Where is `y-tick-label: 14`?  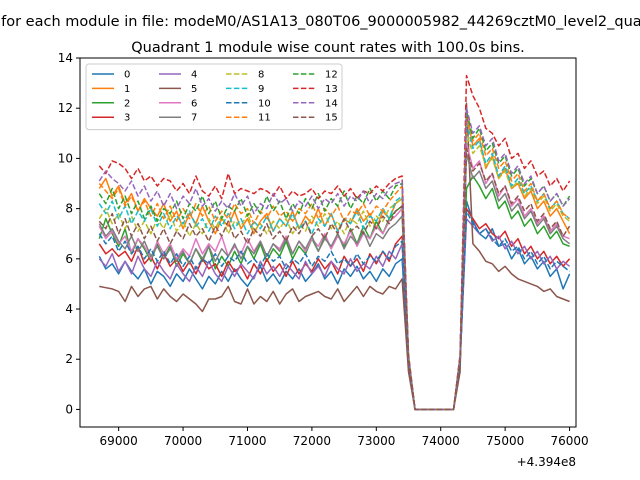
y-tick-label: 14 is located at coordinates (65, 58).